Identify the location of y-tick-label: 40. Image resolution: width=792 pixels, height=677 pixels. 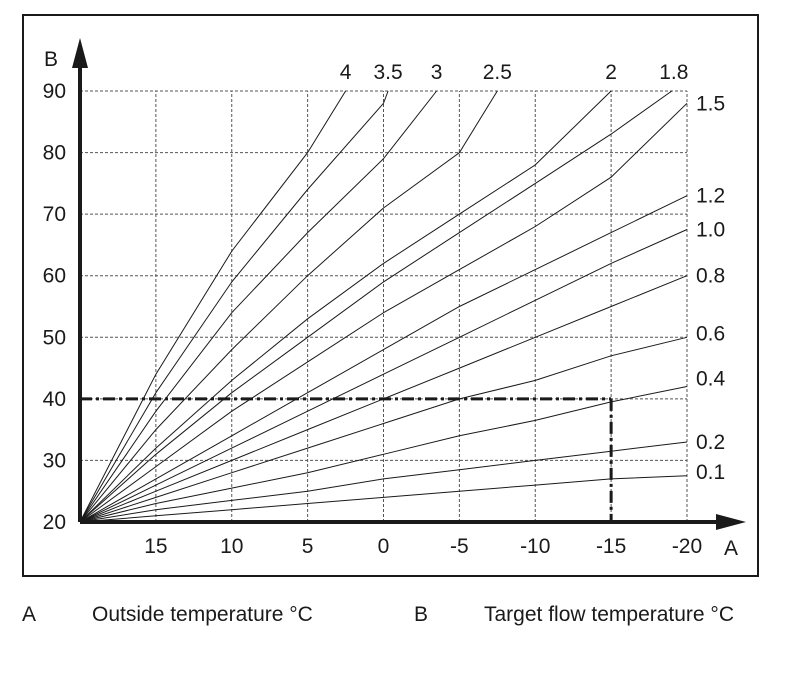
(54, 399).